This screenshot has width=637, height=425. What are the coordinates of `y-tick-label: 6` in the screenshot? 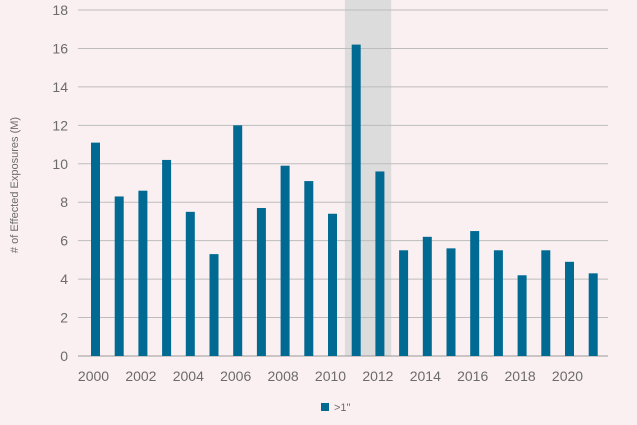 It's located at (64, 241).